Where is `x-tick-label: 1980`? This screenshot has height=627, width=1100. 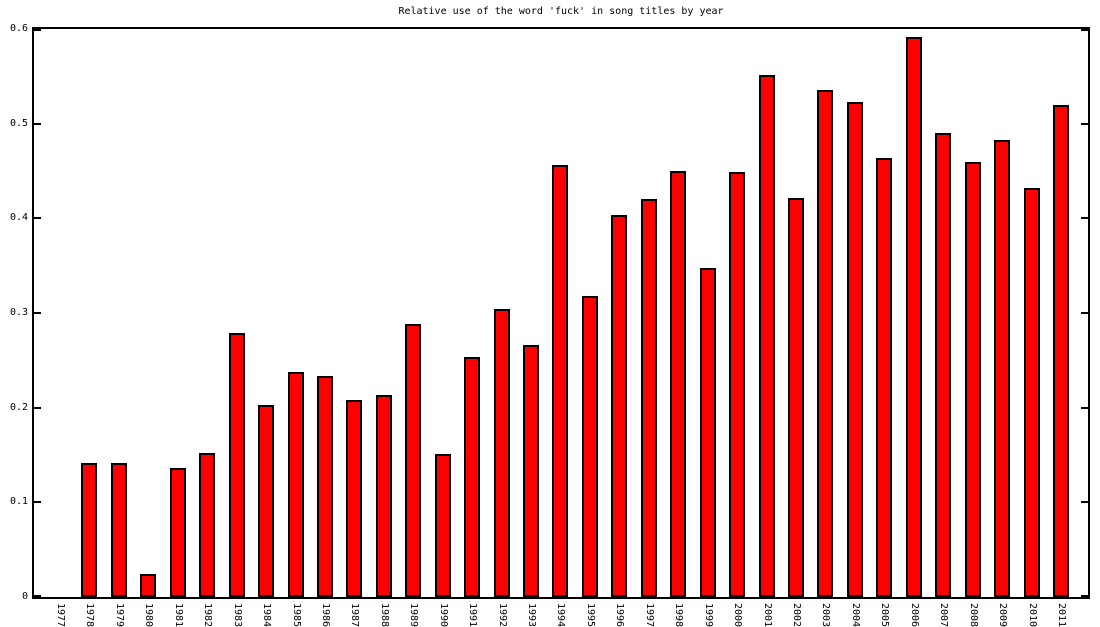
x-tick-label: 1980 is located at coordinates (148, 615).